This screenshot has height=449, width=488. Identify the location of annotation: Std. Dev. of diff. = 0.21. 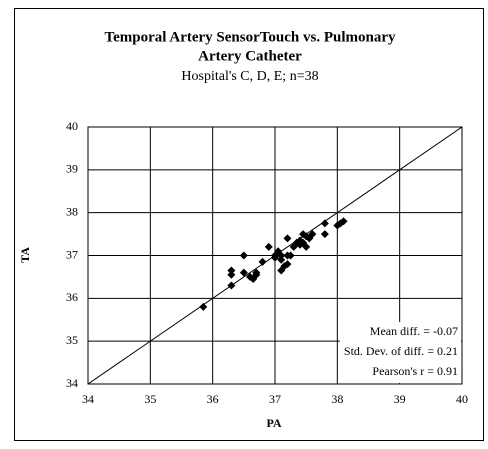
(401, 351).